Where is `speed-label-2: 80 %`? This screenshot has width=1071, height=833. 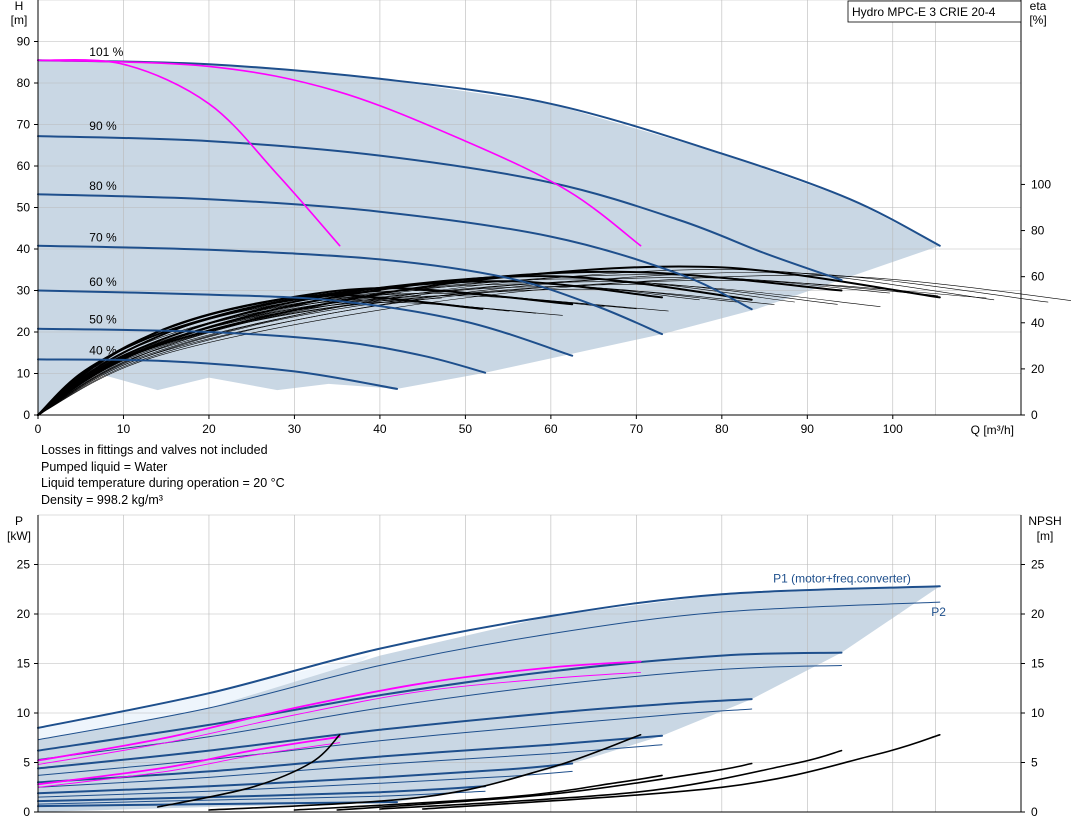 speed-label-2: 80 % is located at coordinates (103, 186).